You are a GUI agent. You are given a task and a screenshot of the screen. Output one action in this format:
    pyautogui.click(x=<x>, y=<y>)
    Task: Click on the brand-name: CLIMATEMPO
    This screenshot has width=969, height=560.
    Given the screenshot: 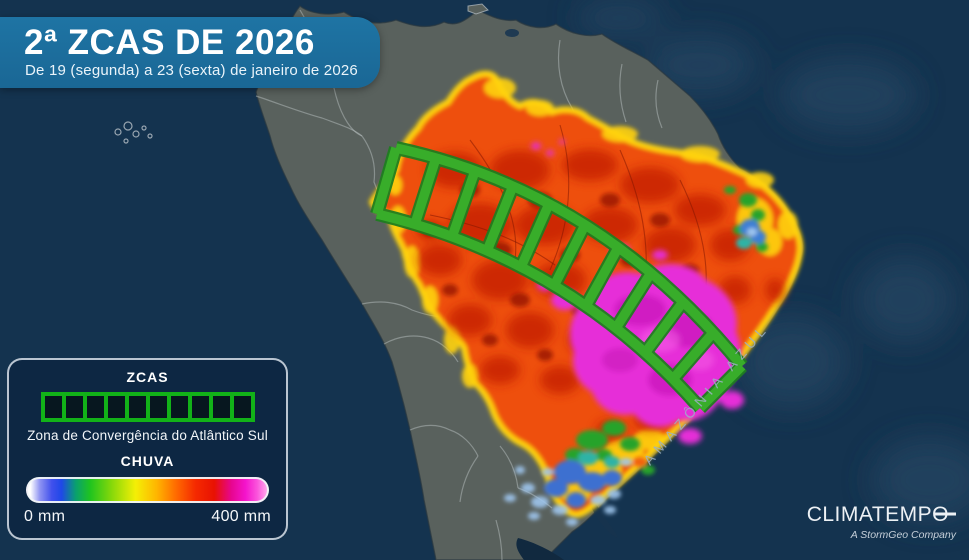 What is the action you would take?
    pyautogui.click(x=881, y=515)
    